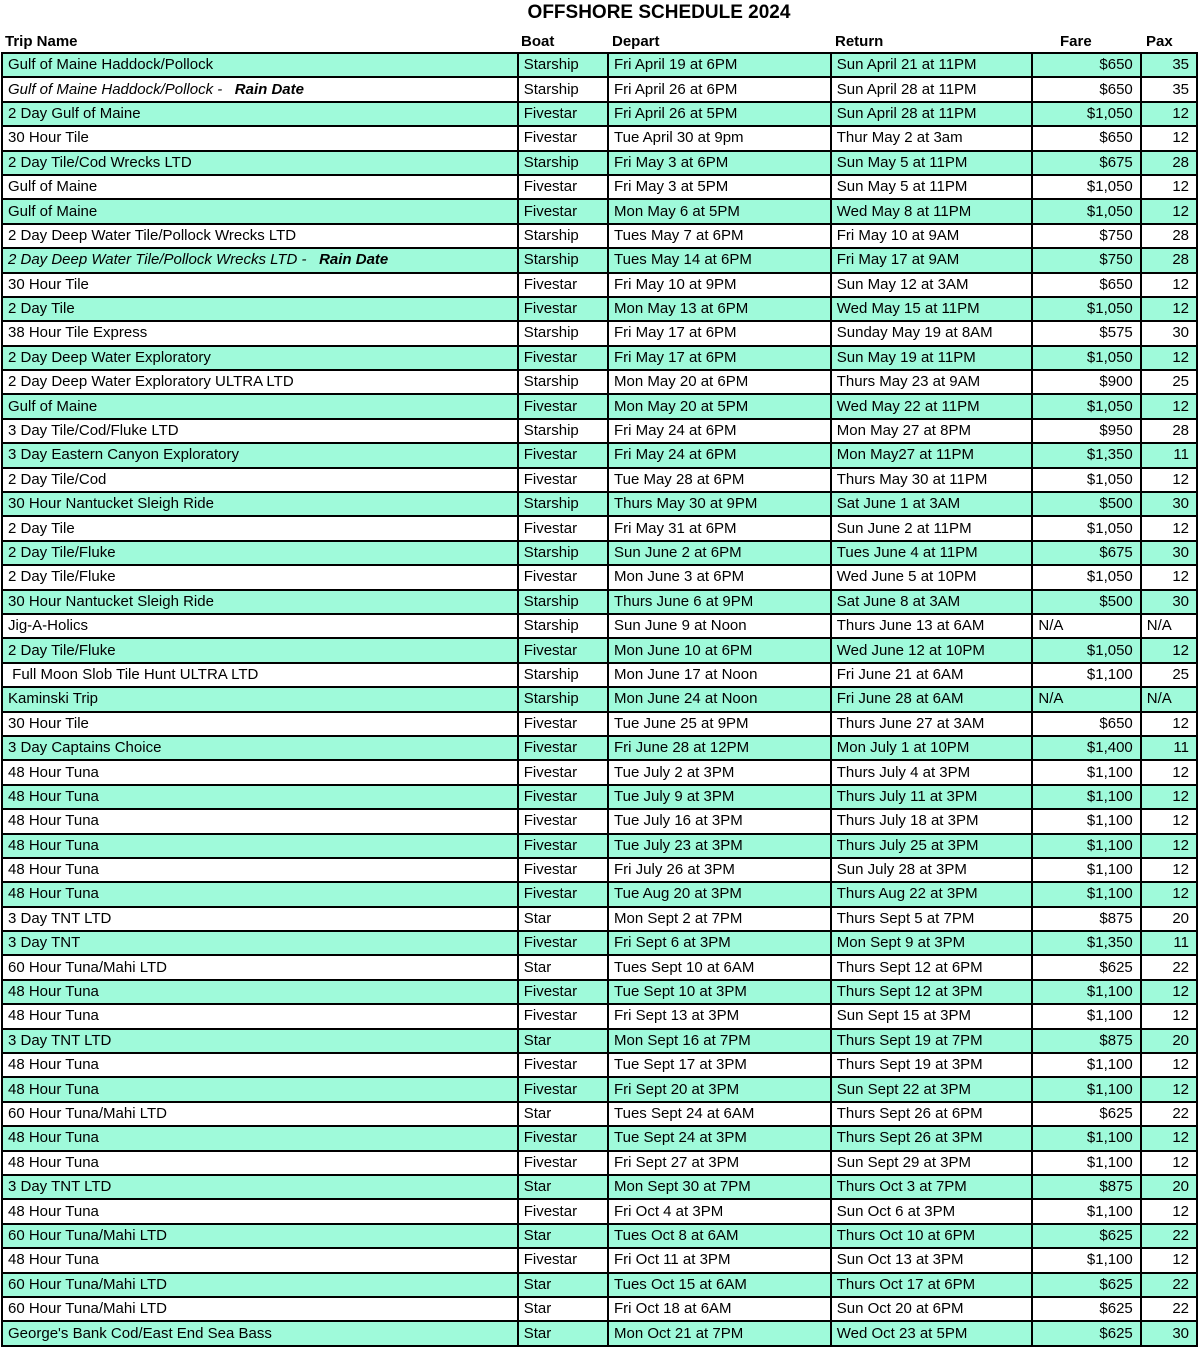  I want to click on pax-cell: 11, so click(1169, 748).